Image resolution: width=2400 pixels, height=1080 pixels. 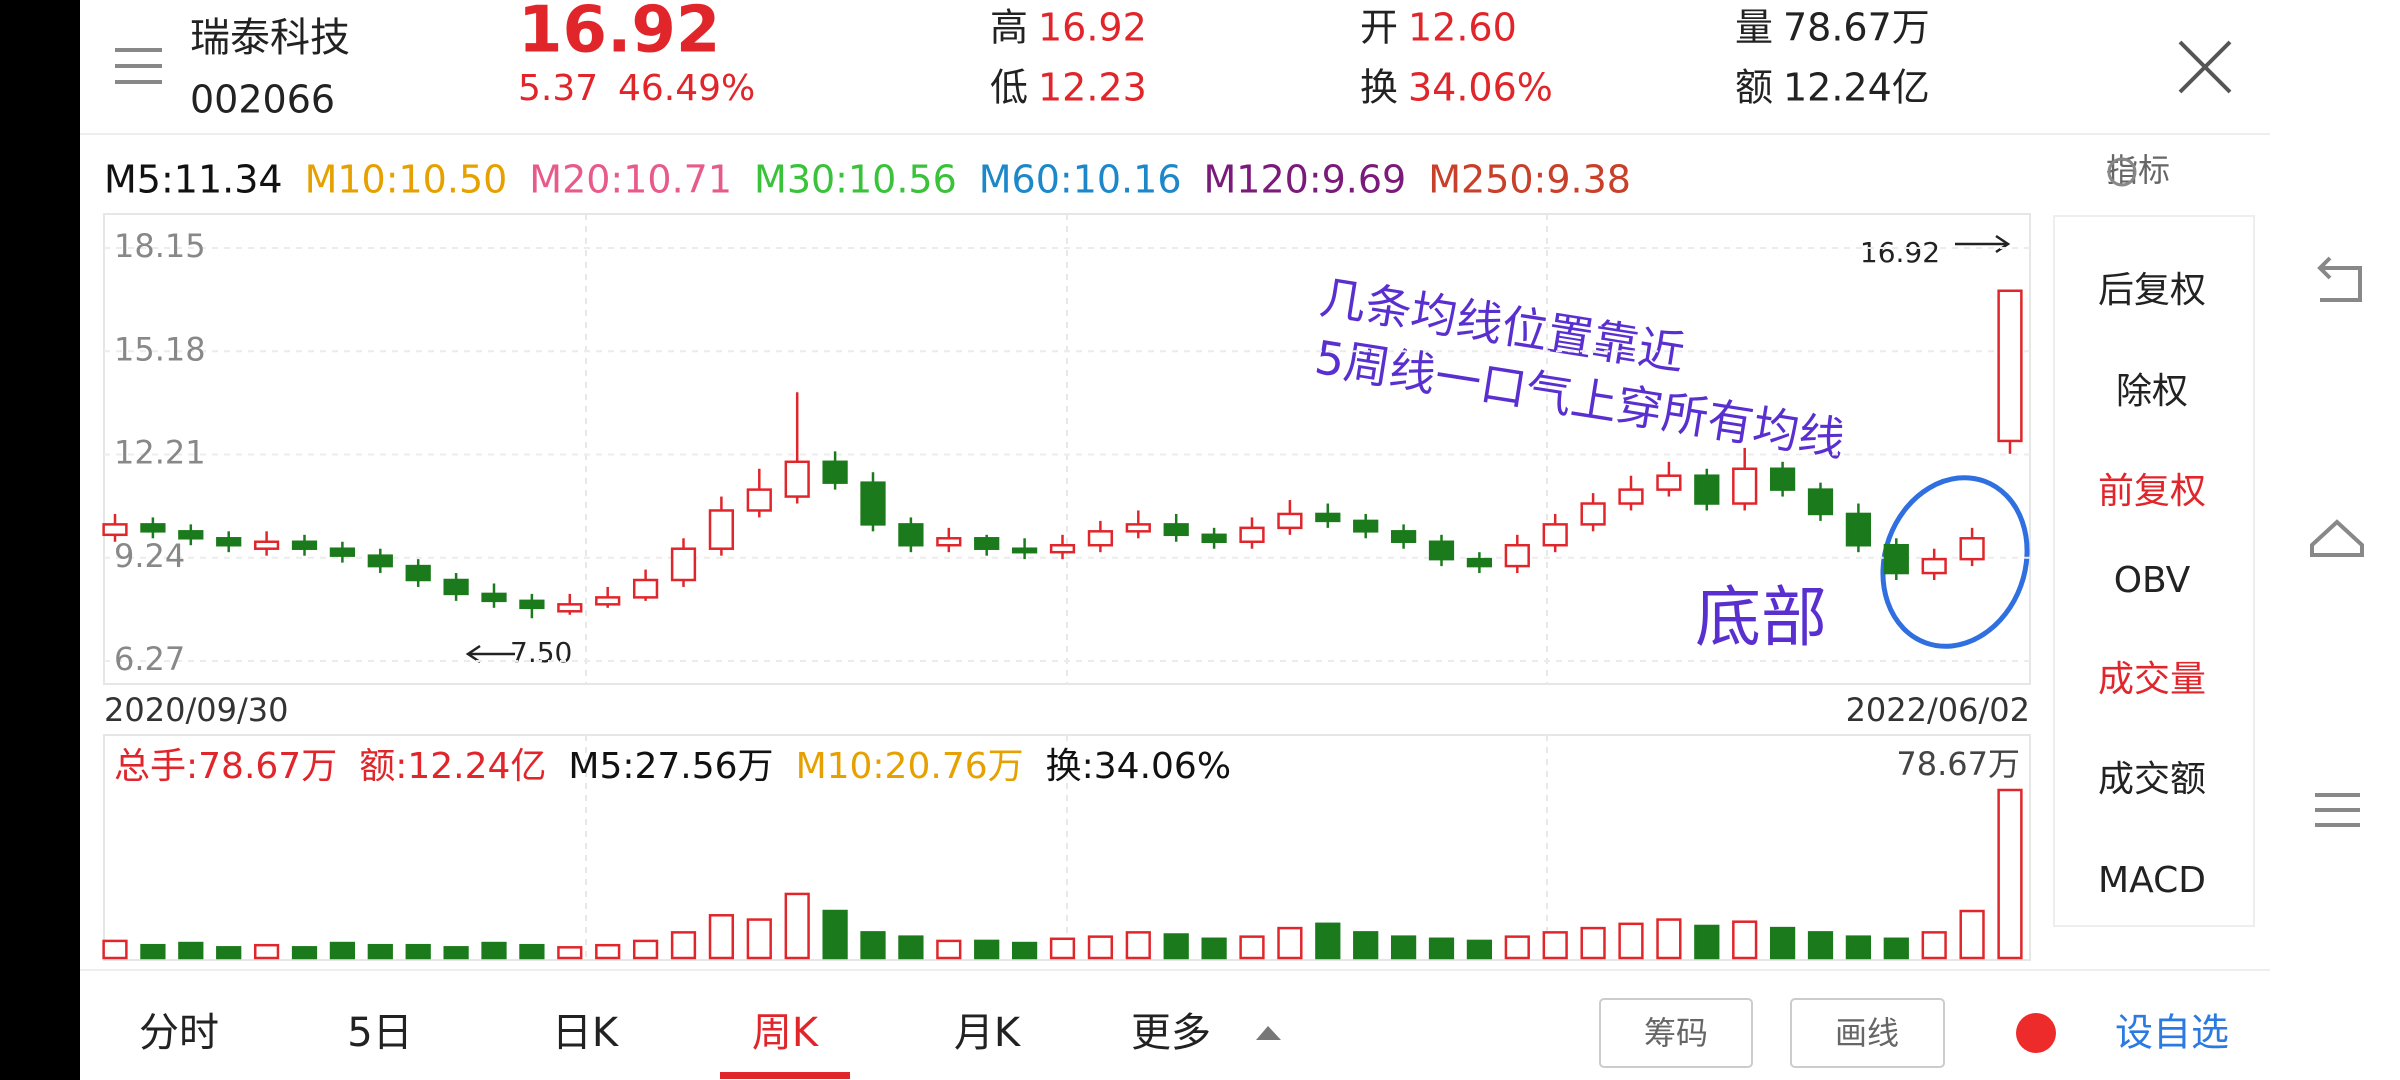 What do you see at coordinates (160, 246) in the screenshot?
I see `y-tick-label: 18.15` at bounding box center [160, 246].